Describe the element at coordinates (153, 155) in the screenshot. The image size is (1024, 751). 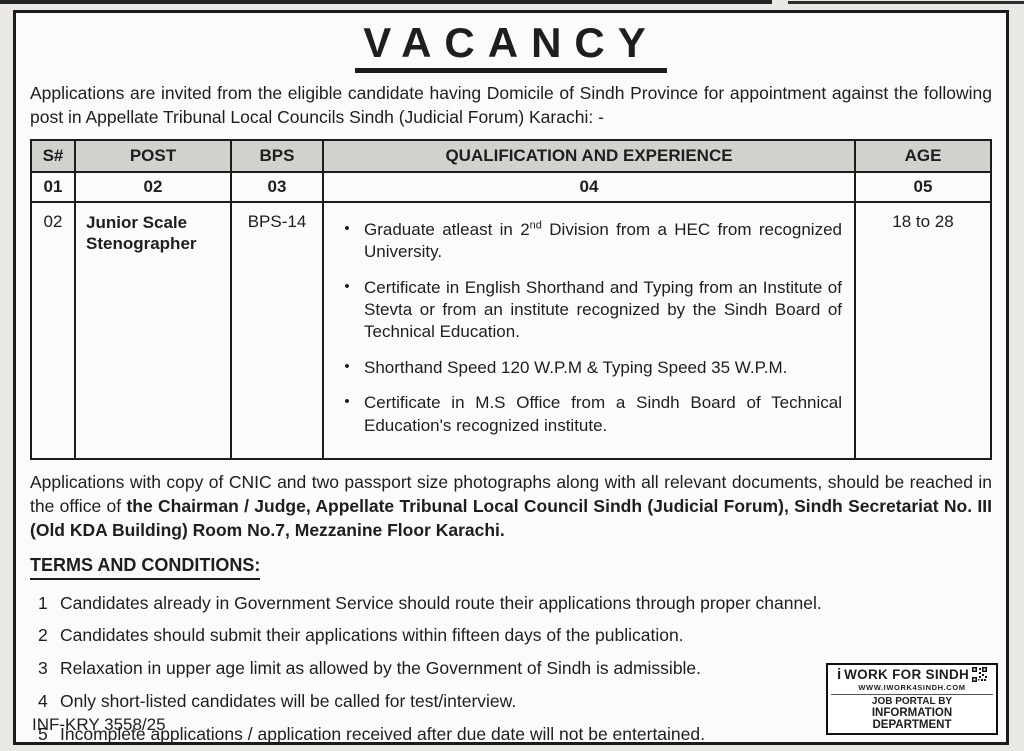
I see `column-header-post: POST` at that location.